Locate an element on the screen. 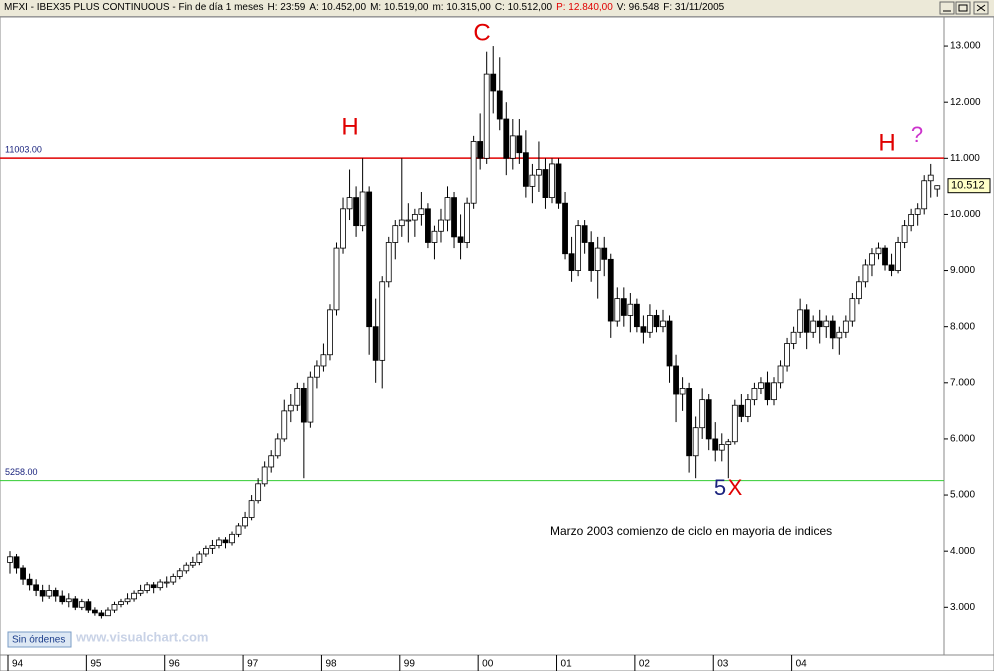  horizontal-line-label: 11003.00 is located at coordinates (23, 150).